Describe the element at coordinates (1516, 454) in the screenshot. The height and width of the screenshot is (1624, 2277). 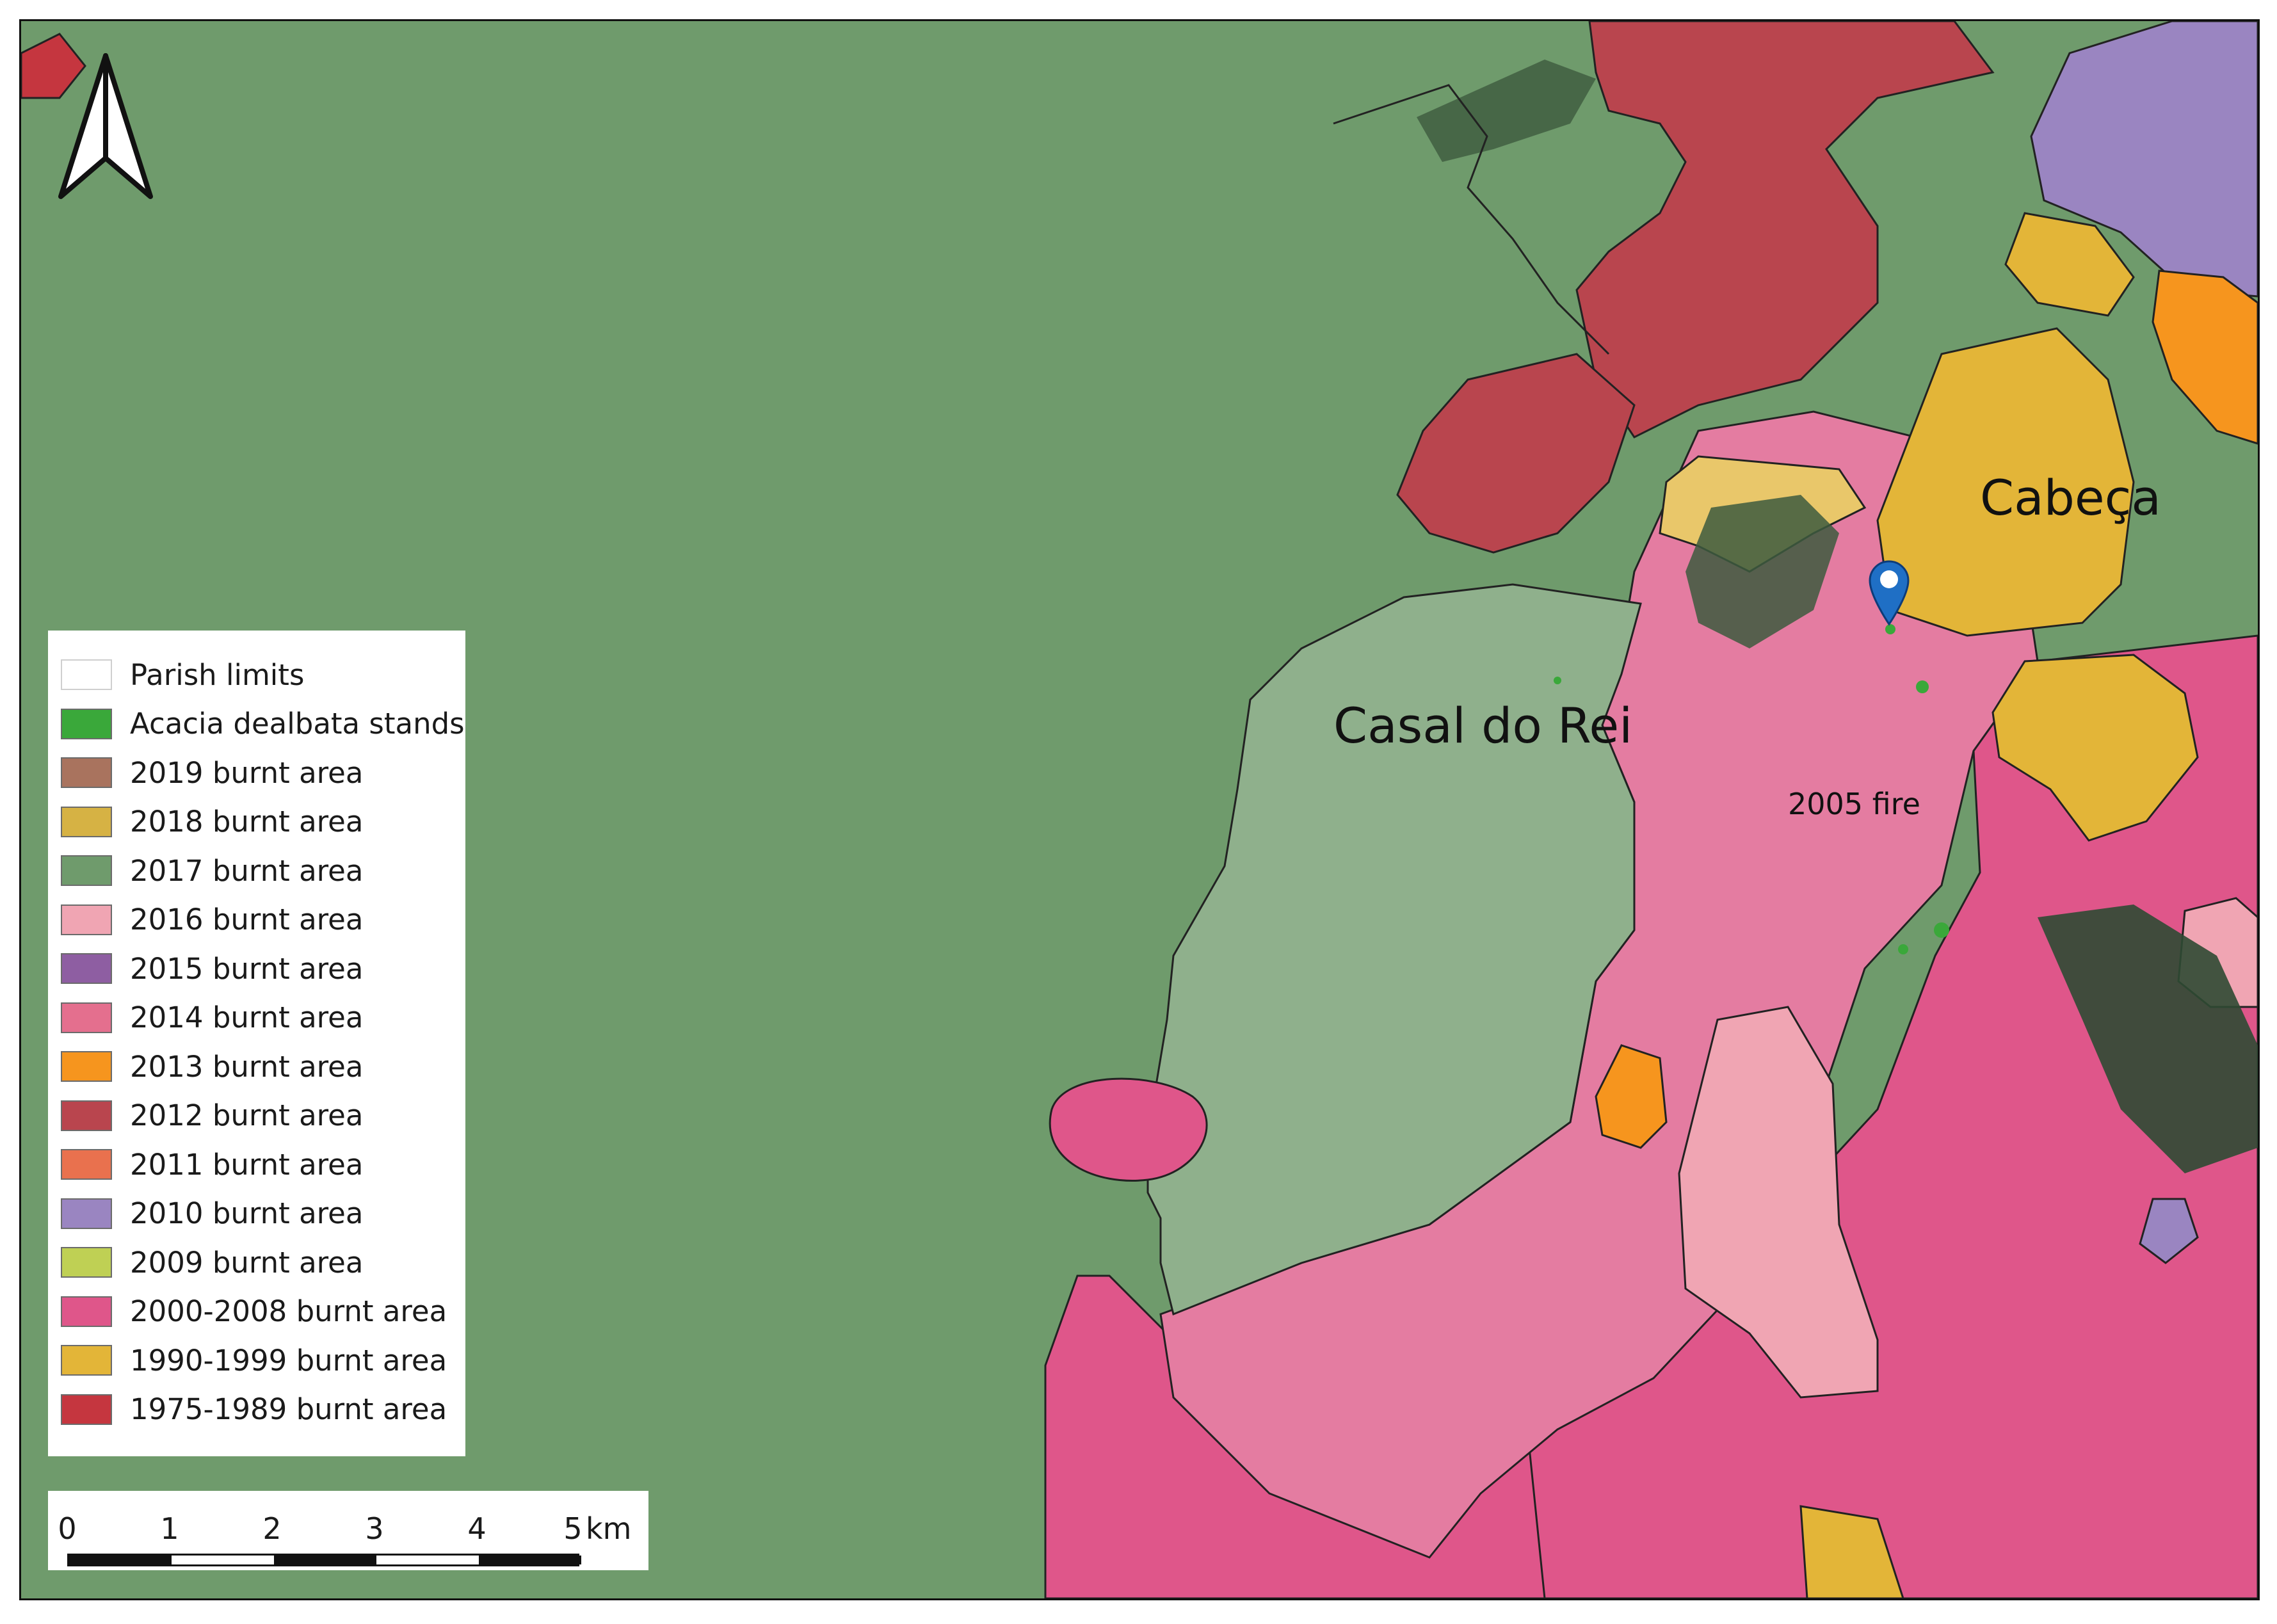
I see `burnt-area-2012-west` at that location.